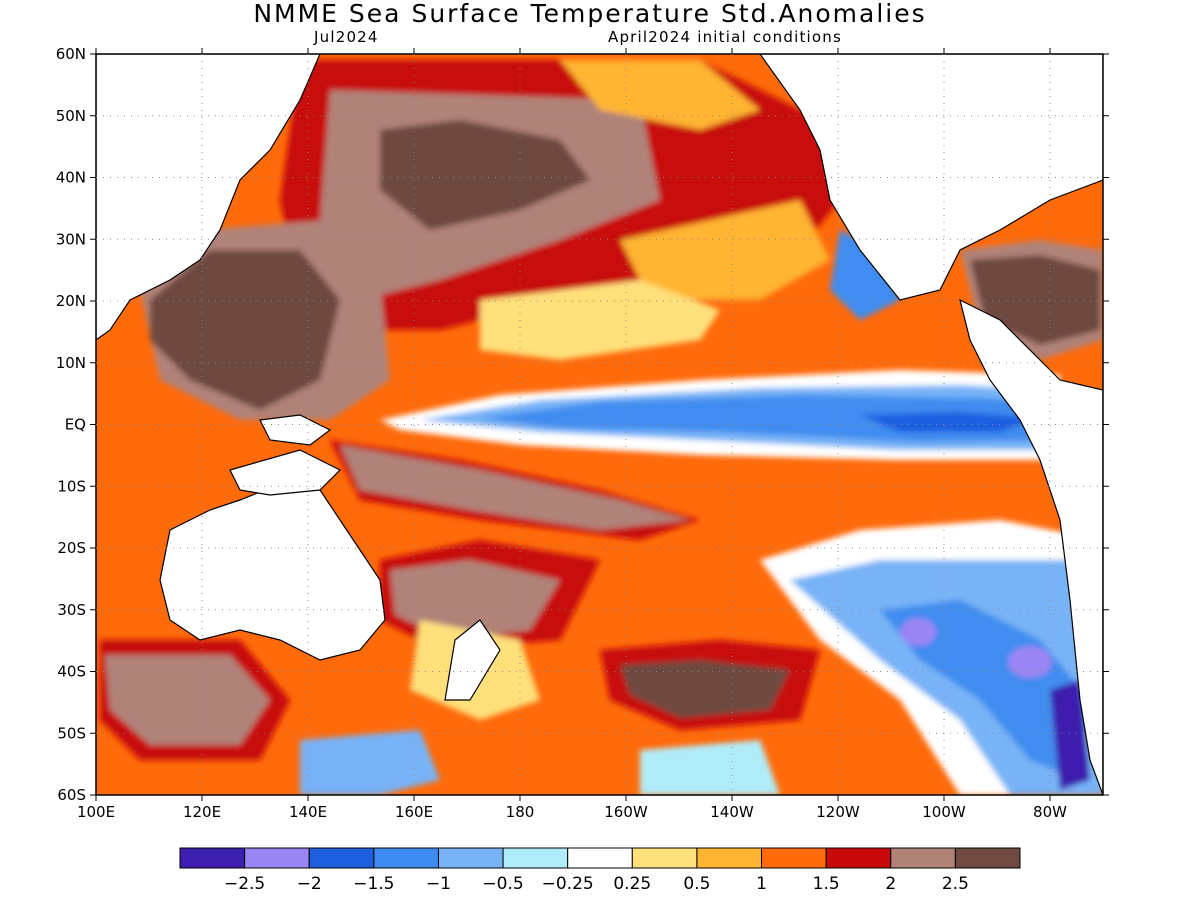 This screenshot has width=1200, height=900. Describe the element at coordinates (71, 610) in the screenshot. I see `lat-label: 30S` at that location.